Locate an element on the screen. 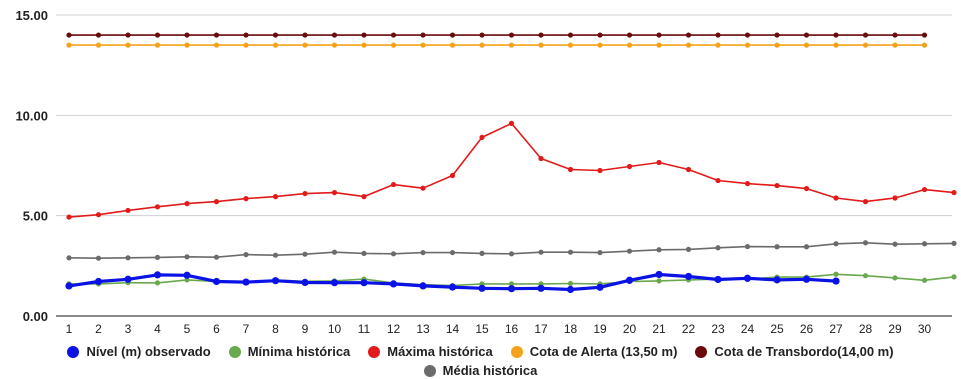  x-tick-label: 5 is located at coordinates (187, 329).